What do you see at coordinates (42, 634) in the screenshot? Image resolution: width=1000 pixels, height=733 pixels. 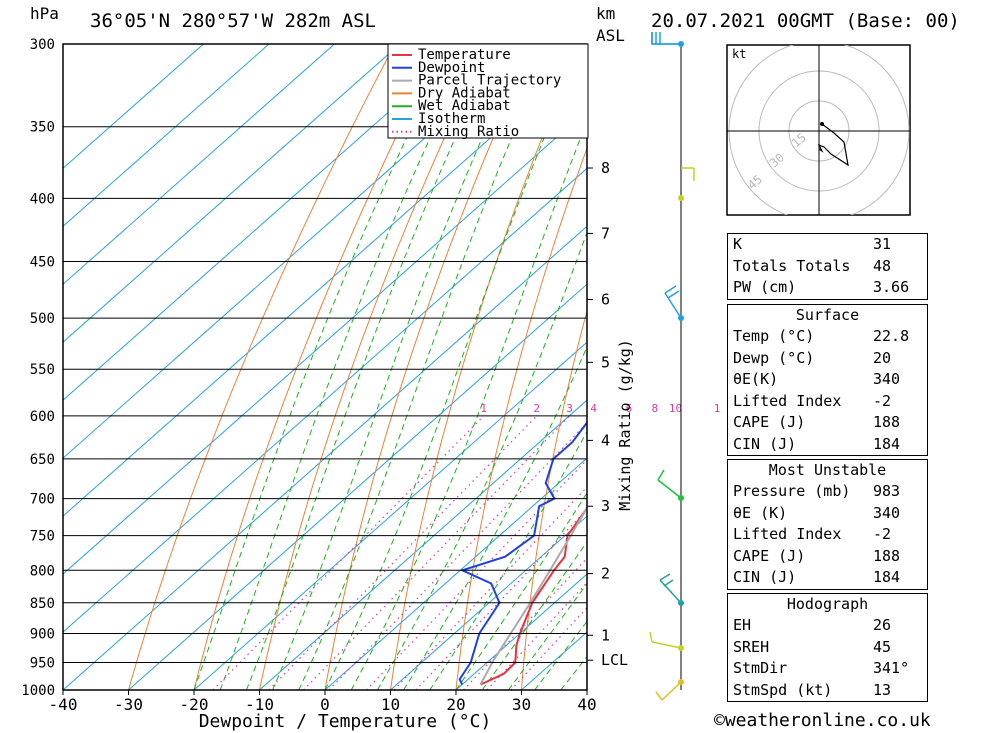 I see `pressure-tick-label: 900` at bounding box center [42, 634].